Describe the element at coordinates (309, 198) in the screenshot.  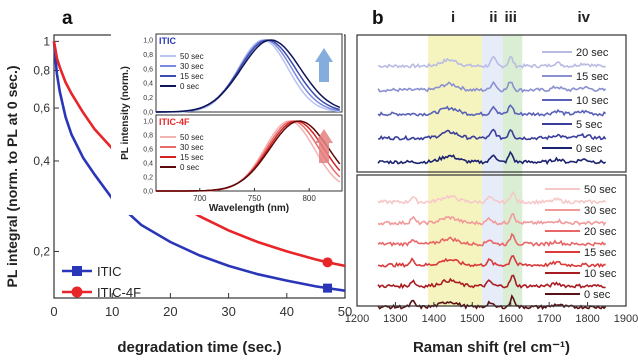
I see `inset-x-tick-label: 800` at that location.